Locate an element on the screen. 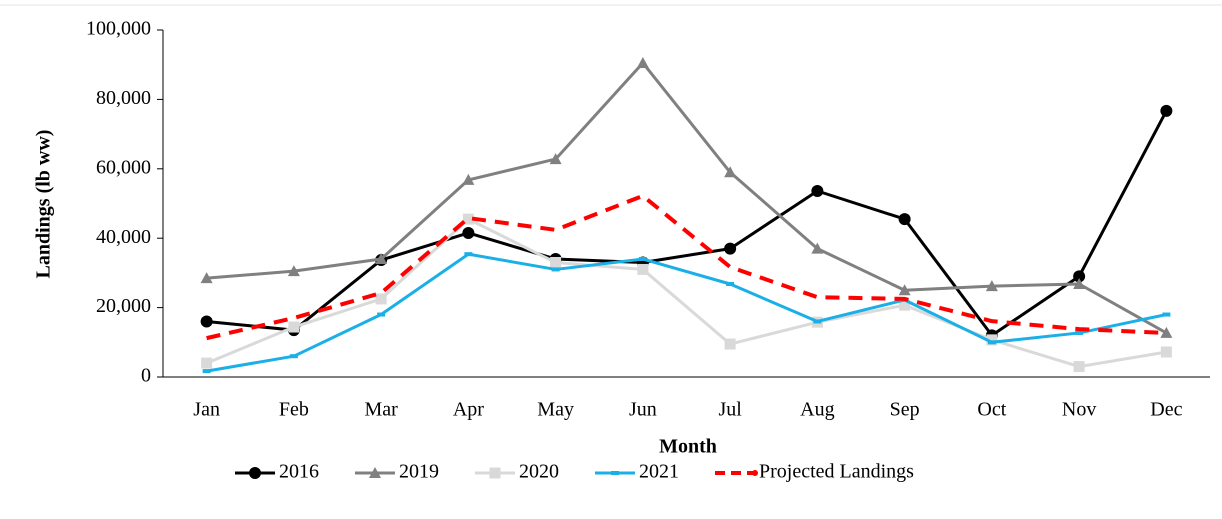  y-tick-label: 20,000 is located at coordinates (123, 306).